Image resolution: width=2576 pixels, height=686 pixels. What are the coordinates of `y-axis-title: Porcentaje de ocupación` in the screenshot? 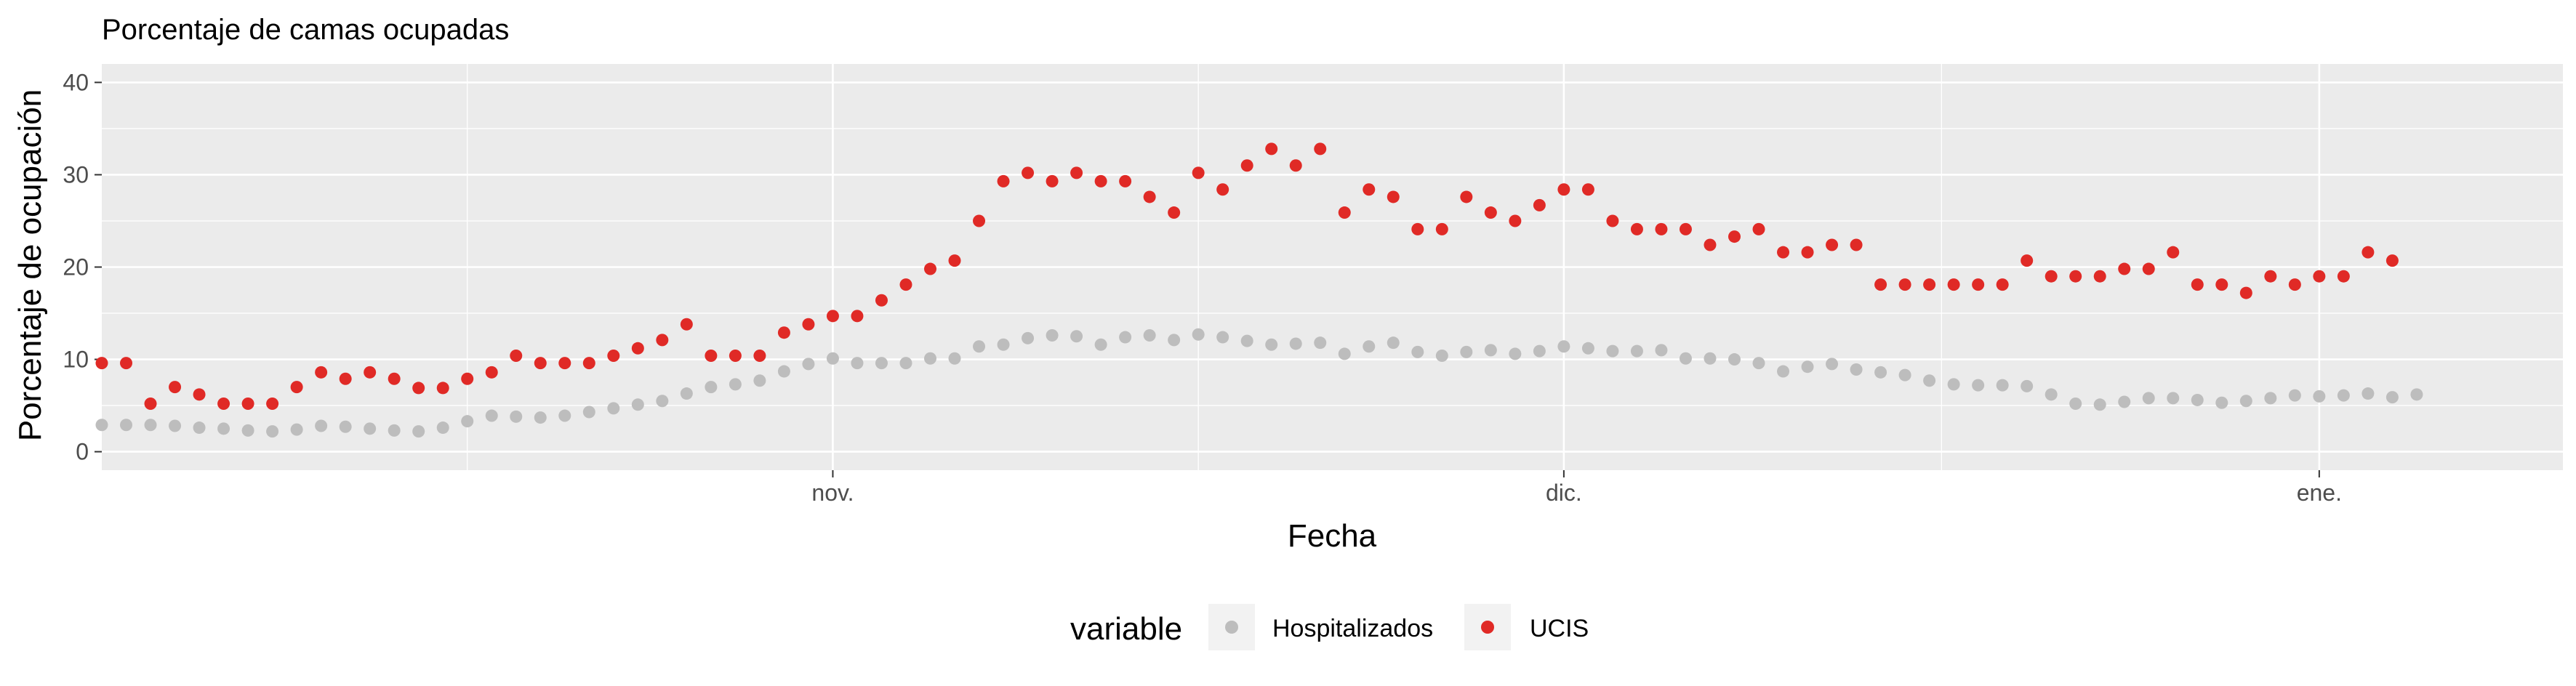 It's located at (30, 265).